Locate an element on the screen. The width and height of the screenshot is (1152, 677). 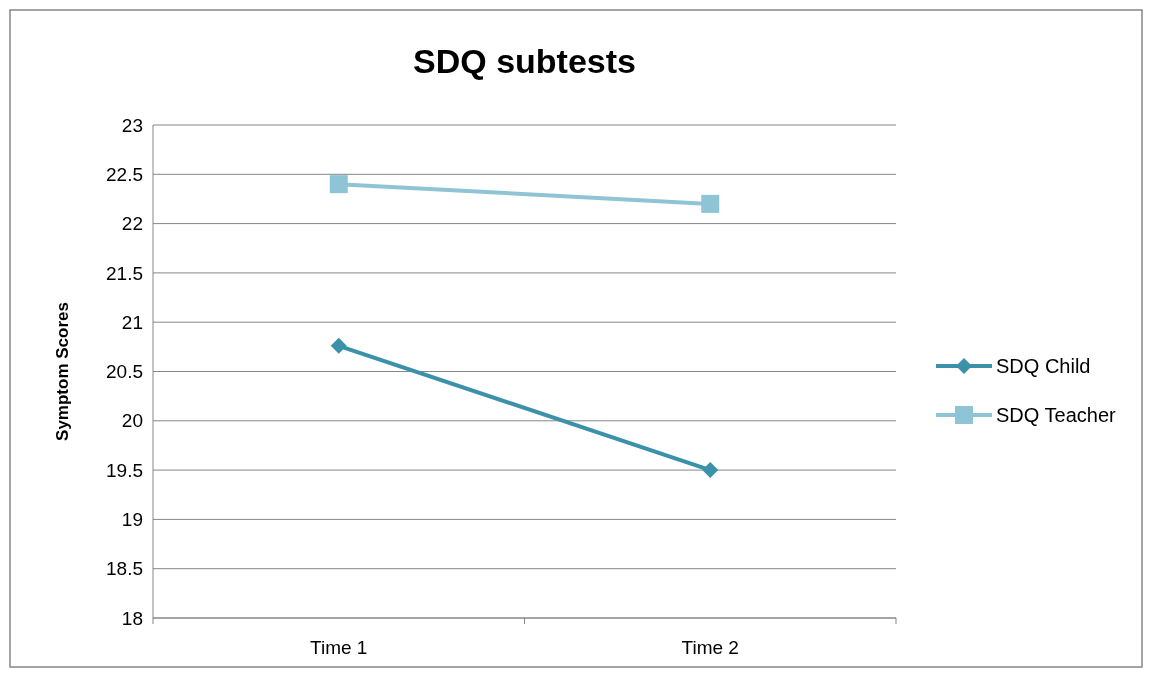
legend-label: SDQ Child is located at coordinates (1043, 366).